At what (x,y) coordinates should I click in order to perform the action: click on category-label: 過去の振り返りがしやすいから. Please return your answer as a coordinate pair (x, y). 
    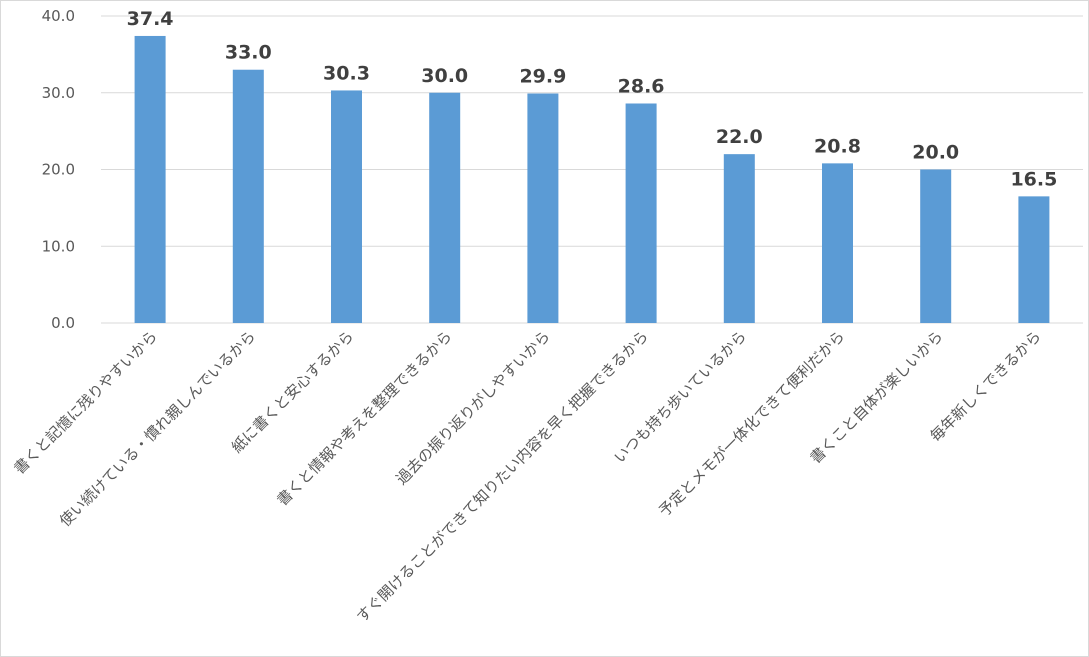
    Looking at the image, I should click on (473, 407).